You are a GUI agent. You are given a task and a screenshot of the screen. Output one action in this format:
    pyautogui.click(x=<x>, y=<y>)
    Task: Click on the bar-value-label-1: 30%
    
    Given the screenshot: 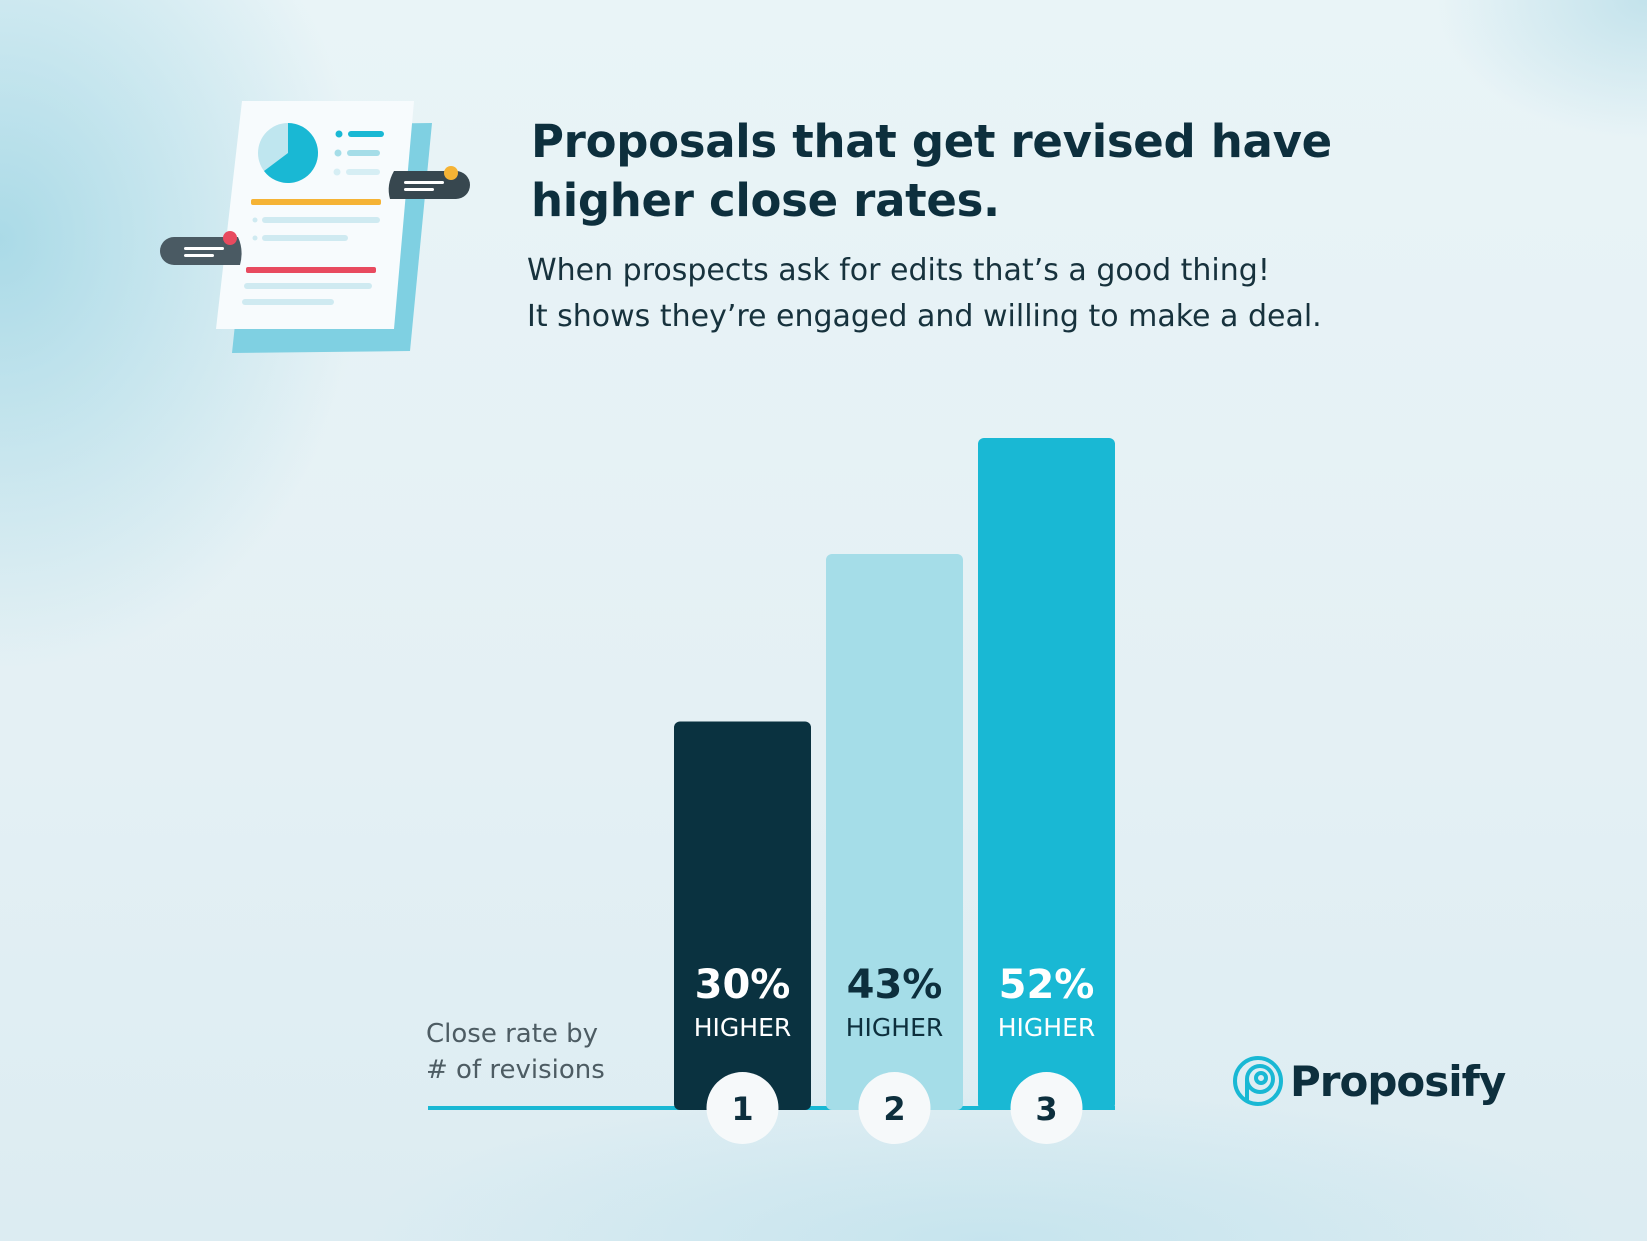 What is the action you would take?
    pyautogui.click(x=743, y=985)
    